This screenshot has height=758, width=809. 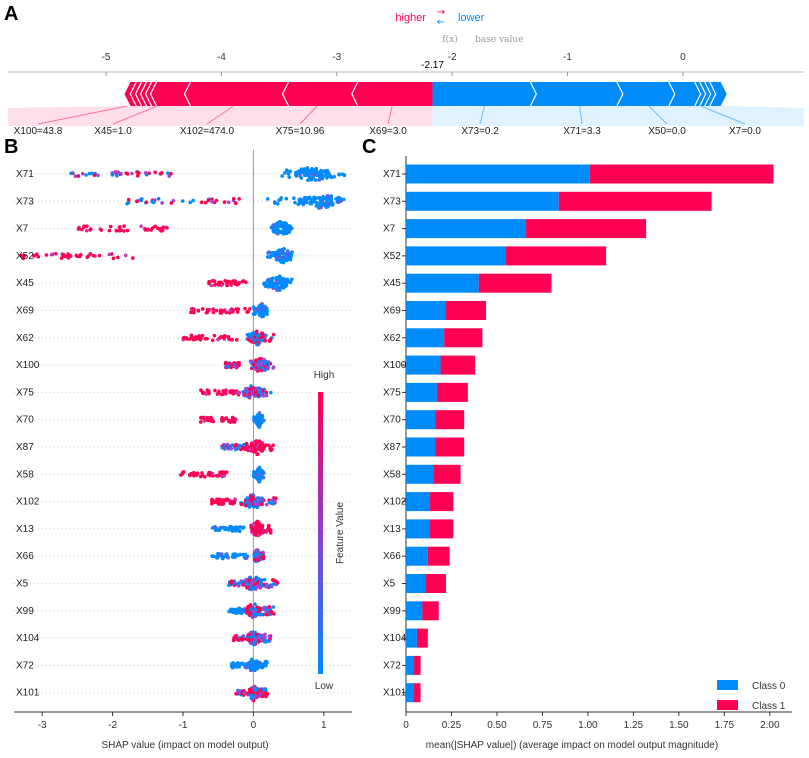 I want to click on beeswarm-feature-label: X73, so click(x=25, y=201).